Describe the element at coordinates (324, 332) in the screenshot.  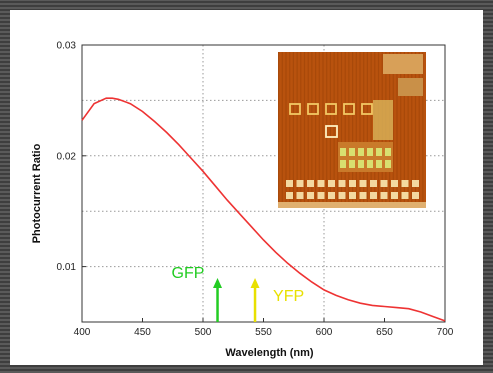
I see `x-tick-label: 600` at that location.